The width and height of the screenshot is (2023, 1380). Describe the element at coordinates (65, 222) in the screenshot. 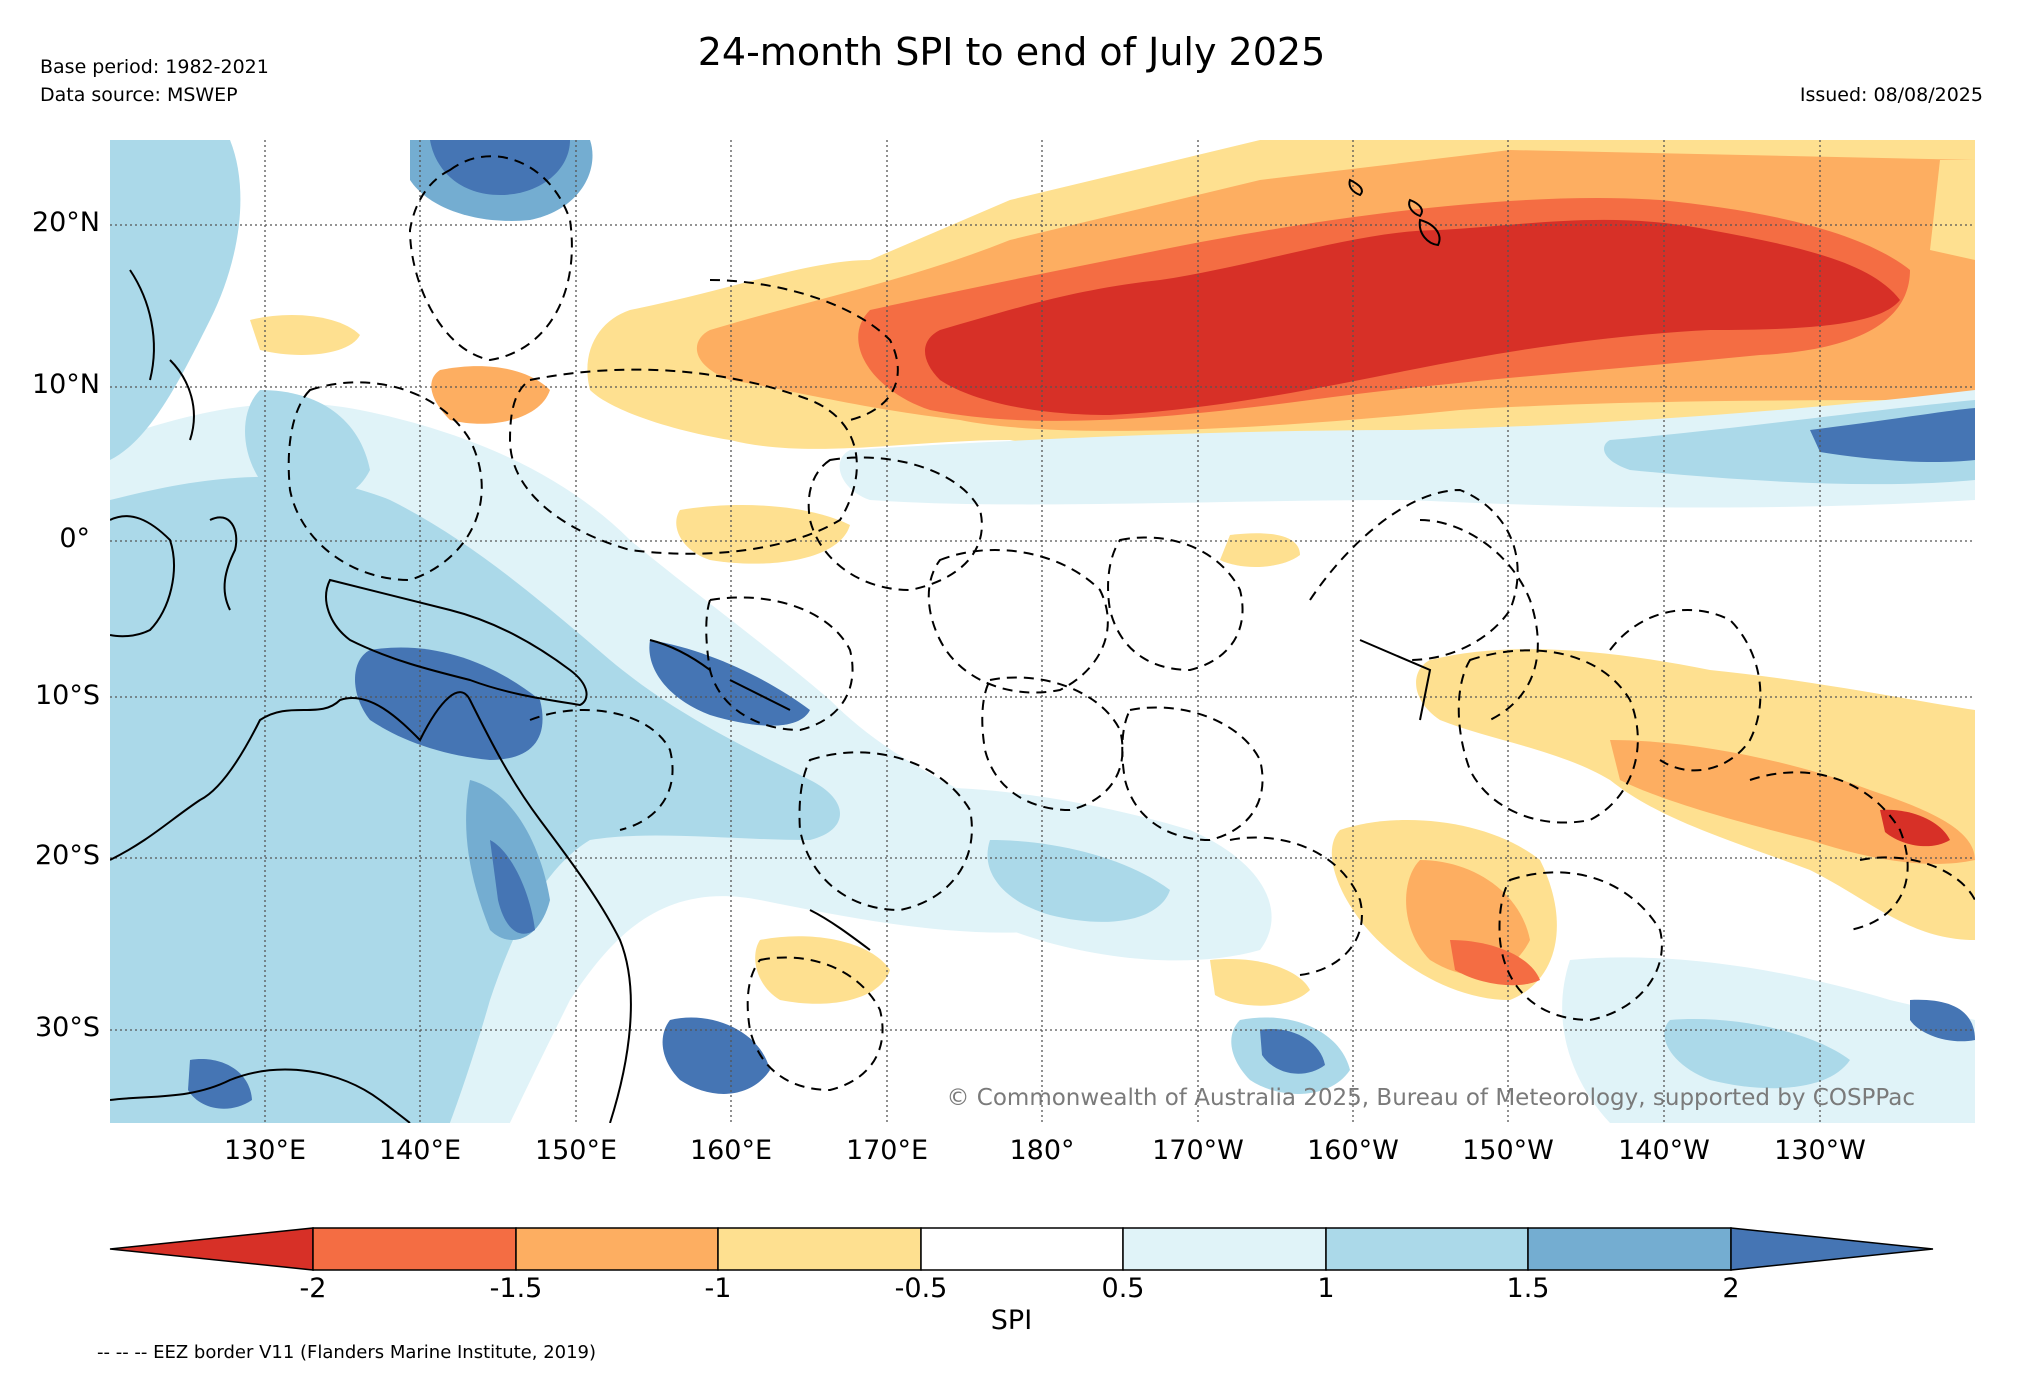

I see `lat-label-20n: 20°N` at that location.